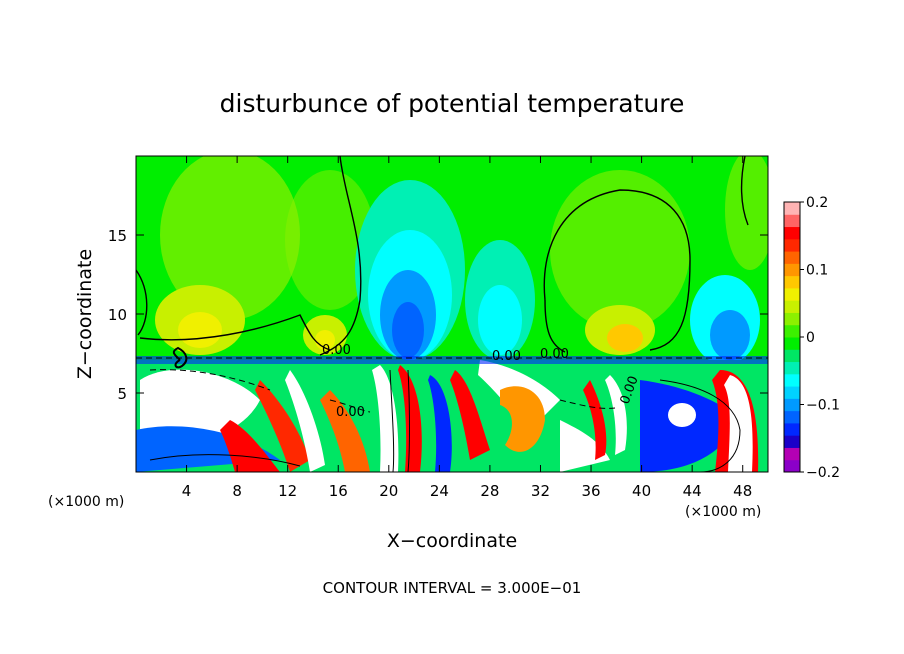 Image resolution: width=904 pixels, height=654 pixels. What do you see at coordinates (823, 473) in the screenshot?
I see `colorbar-tick-label: −0.2` at bounding box center [823, 473].